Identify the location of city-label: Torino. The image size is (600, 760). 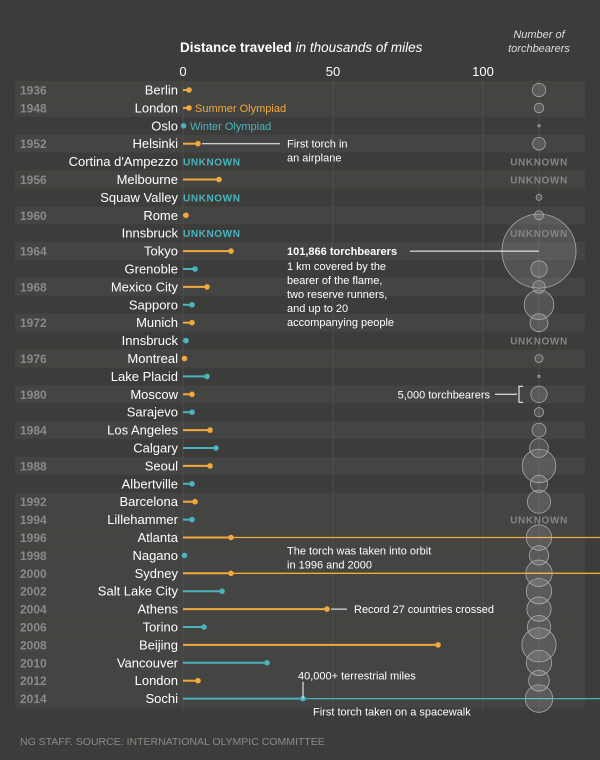
(160, 627).